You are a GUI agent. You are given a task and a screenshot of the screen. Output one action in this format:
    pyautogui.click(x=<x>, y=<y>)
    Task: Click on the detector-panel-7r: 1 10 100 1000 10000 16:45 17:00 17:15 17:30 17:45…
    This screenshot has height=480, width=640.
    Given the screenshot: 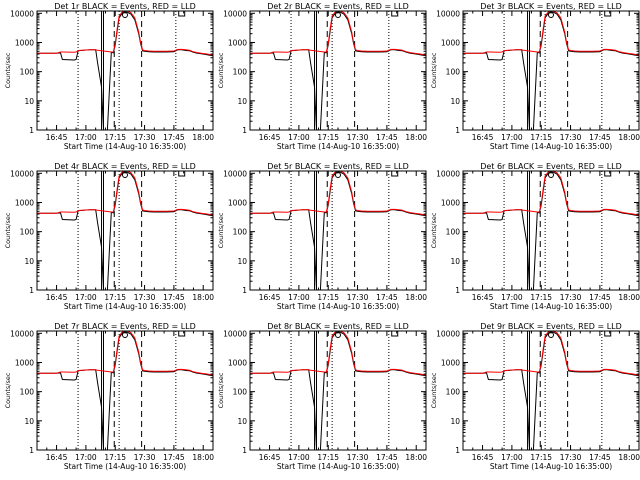 What is the action you would take?
    pyautogui.click(x=109, y=396)
    